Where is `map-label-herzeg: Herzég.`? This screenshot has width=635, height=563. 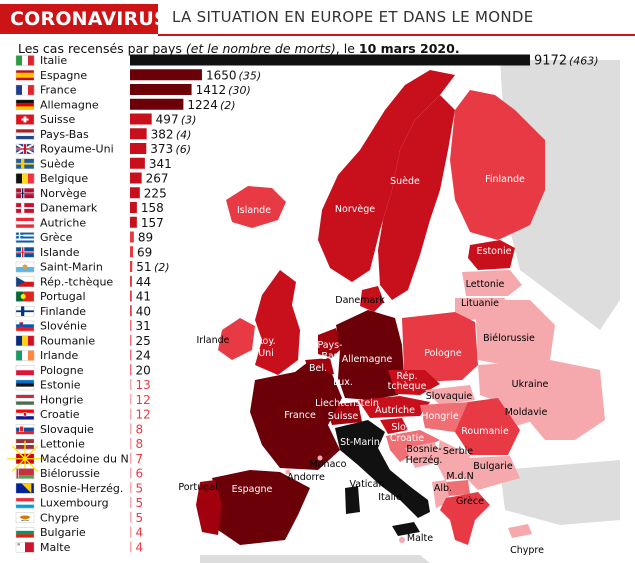
map-label-herzeg: Herzég. is located at coordinates (424, 460).